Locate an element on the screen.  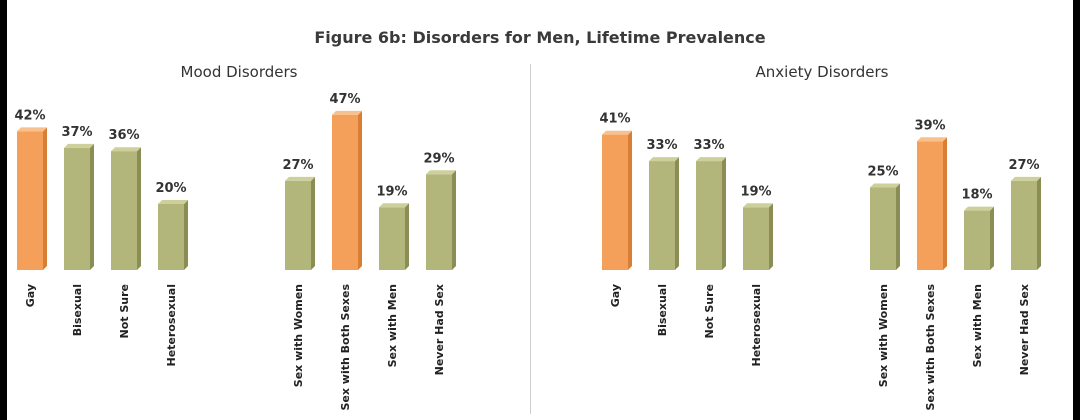
data-label: 20% is located at coordinates (170, 188).